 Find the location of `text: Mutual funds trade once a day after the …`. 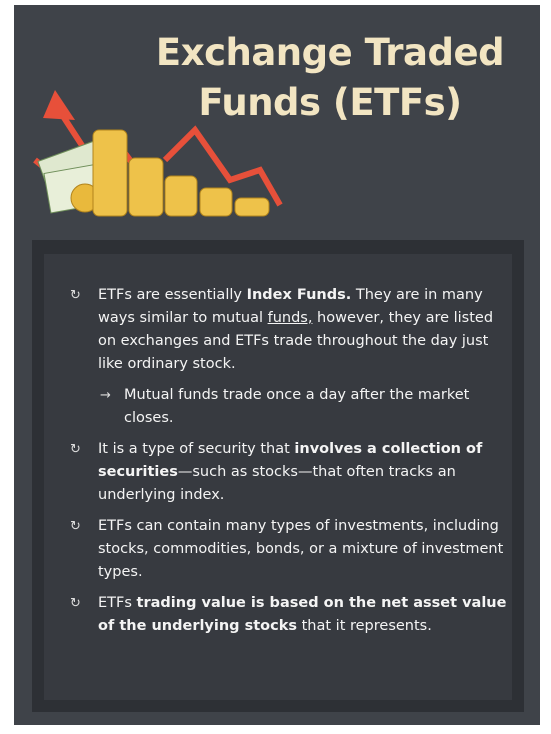

text: Mutual funds trade once a day after the … is located at coordinates (297, 406).